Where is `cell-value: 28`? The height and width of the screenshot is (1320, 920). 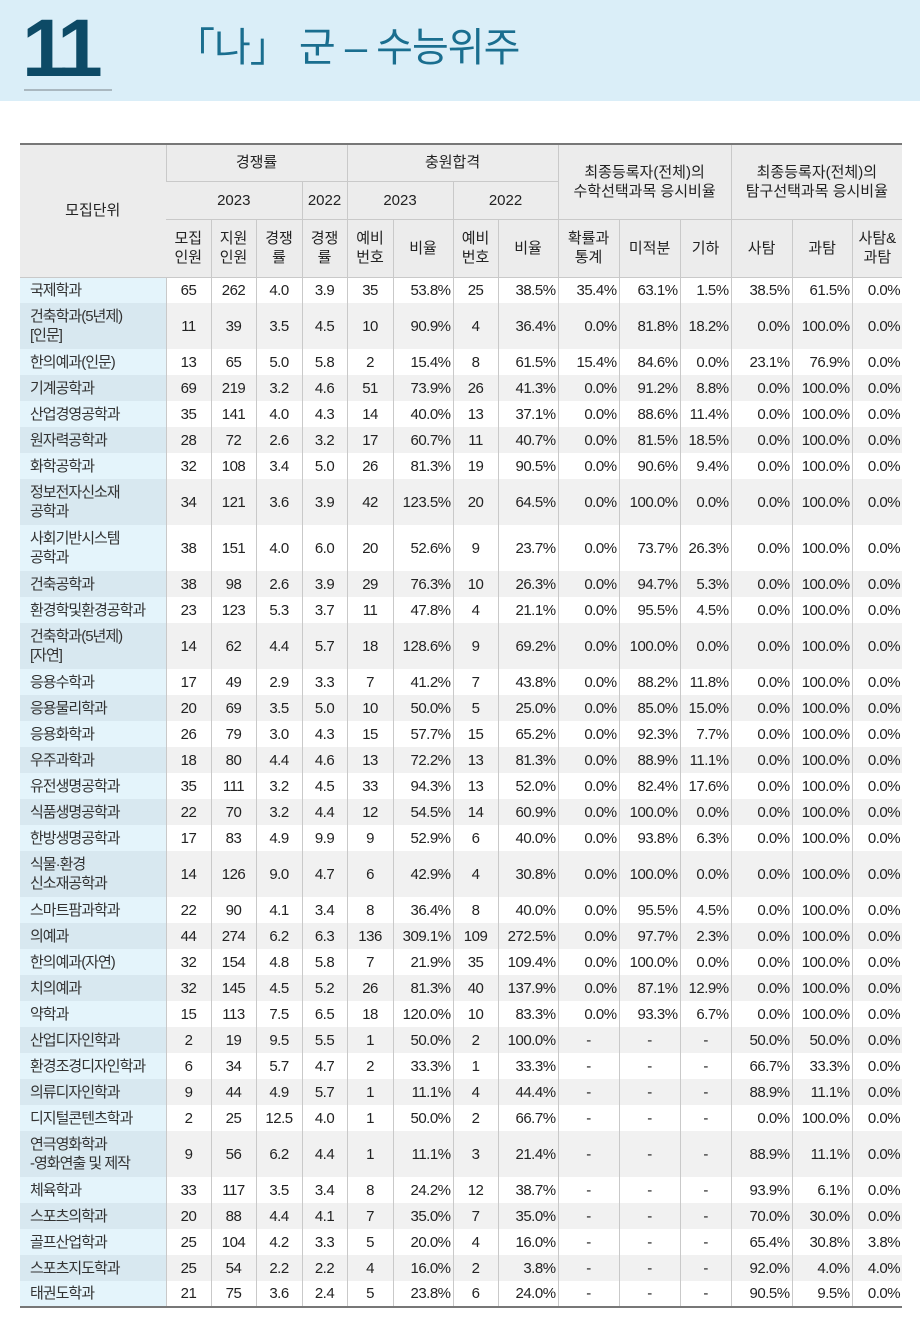 cell-value: 28 is located at coordinates (188, 440).